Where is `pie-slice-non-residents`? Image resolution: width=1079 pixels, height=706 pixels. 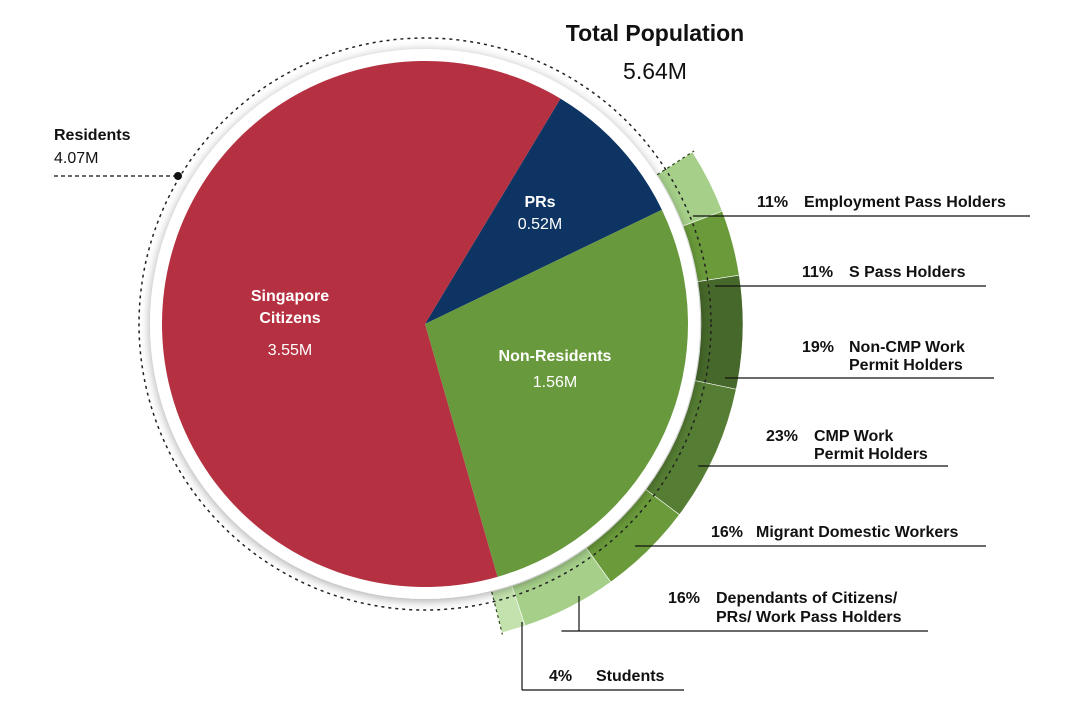
pie-slice-non-residents is located at coordinates (556, 393).